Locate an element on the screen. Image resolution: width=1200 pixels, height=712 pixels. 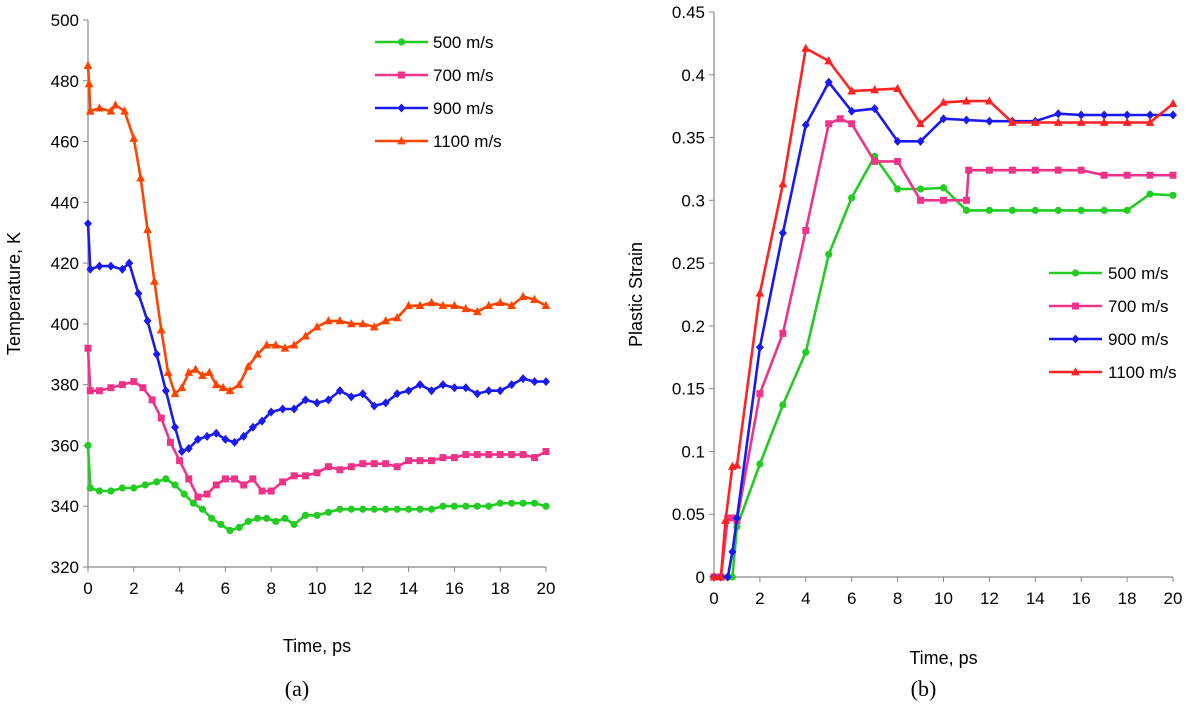
x-tick-label: 16 is located at coordinates (1081, 598).